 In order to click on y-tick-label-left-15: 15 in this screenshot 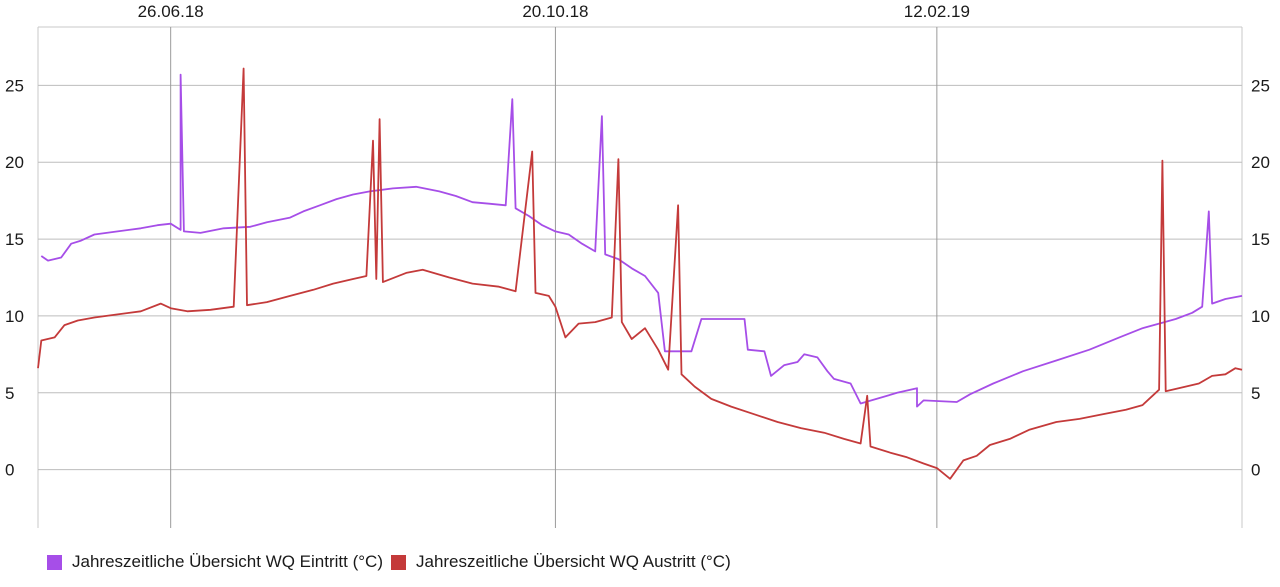, I will do `click(14, 239)`.